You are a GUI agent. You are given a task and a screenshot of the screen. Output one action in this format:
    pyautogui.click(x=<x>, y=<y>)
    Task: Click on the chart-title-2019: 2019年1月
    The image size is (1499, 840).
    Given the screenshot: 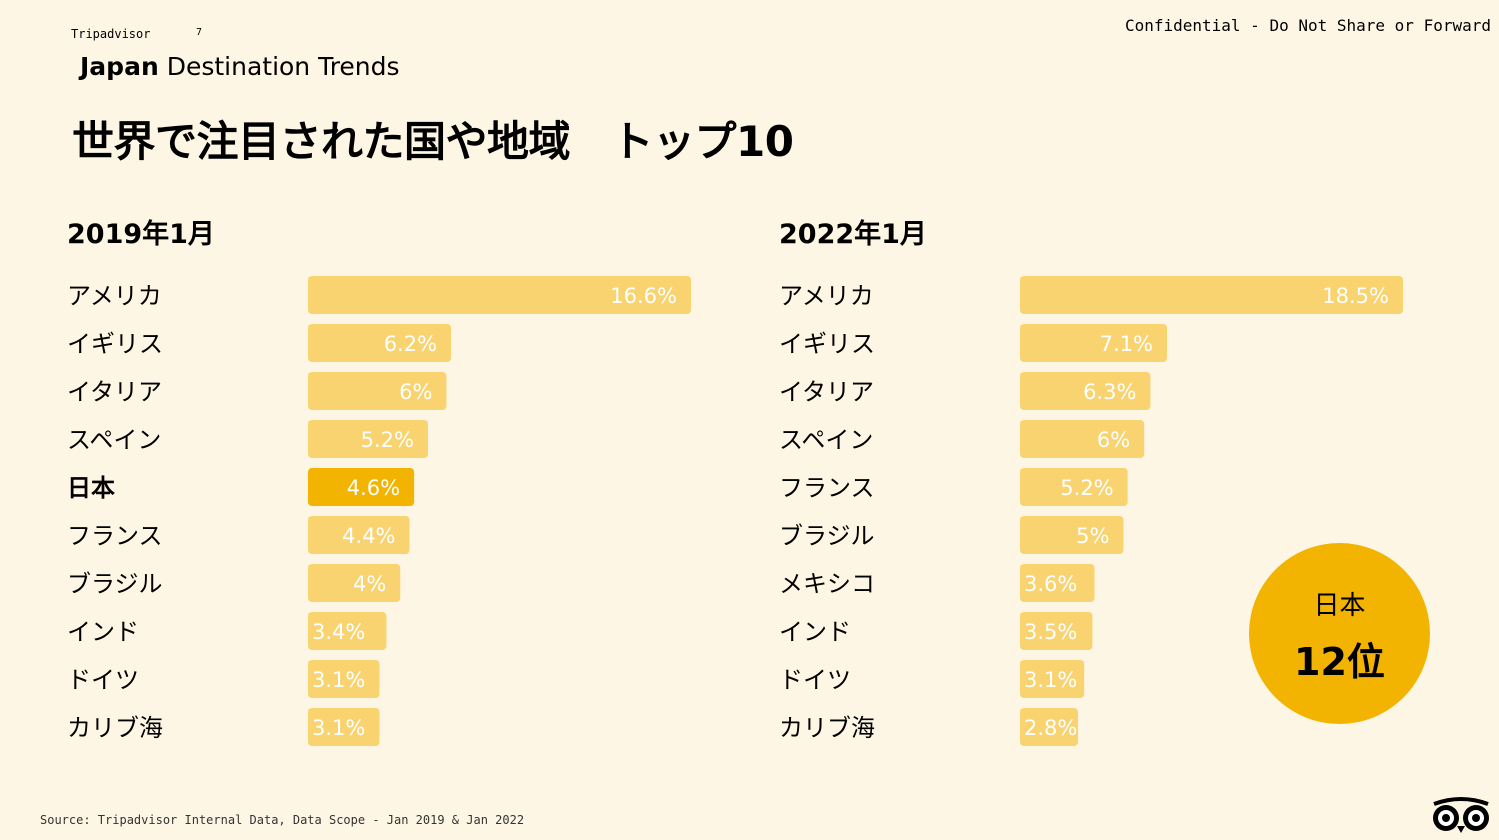 What is the action you would take?
    pyautogui.click(x=141, y=234)
    